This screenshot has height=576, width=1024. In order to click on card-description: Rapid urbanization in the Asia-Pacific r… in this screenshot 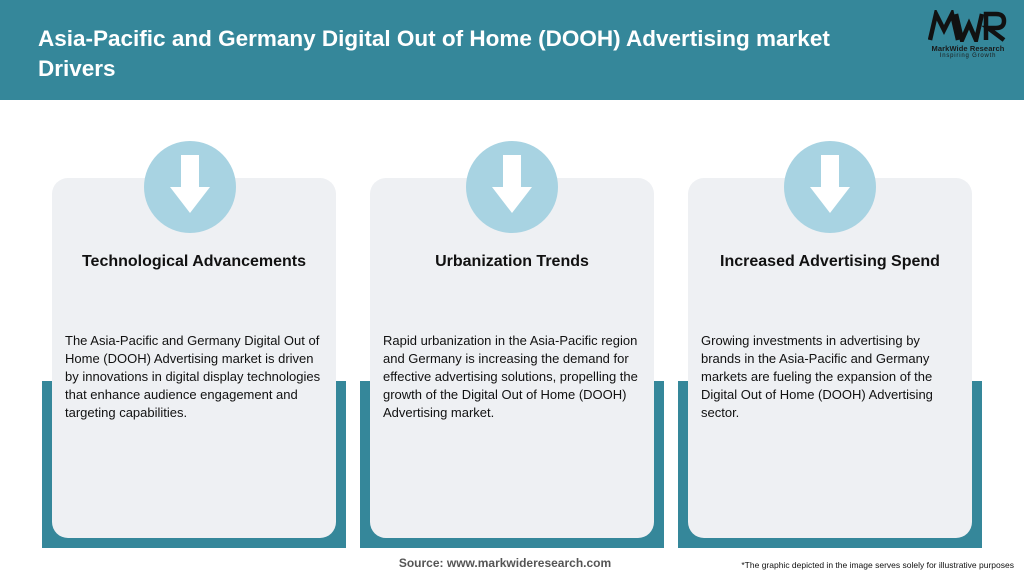, I will do `click(510, 376)`.